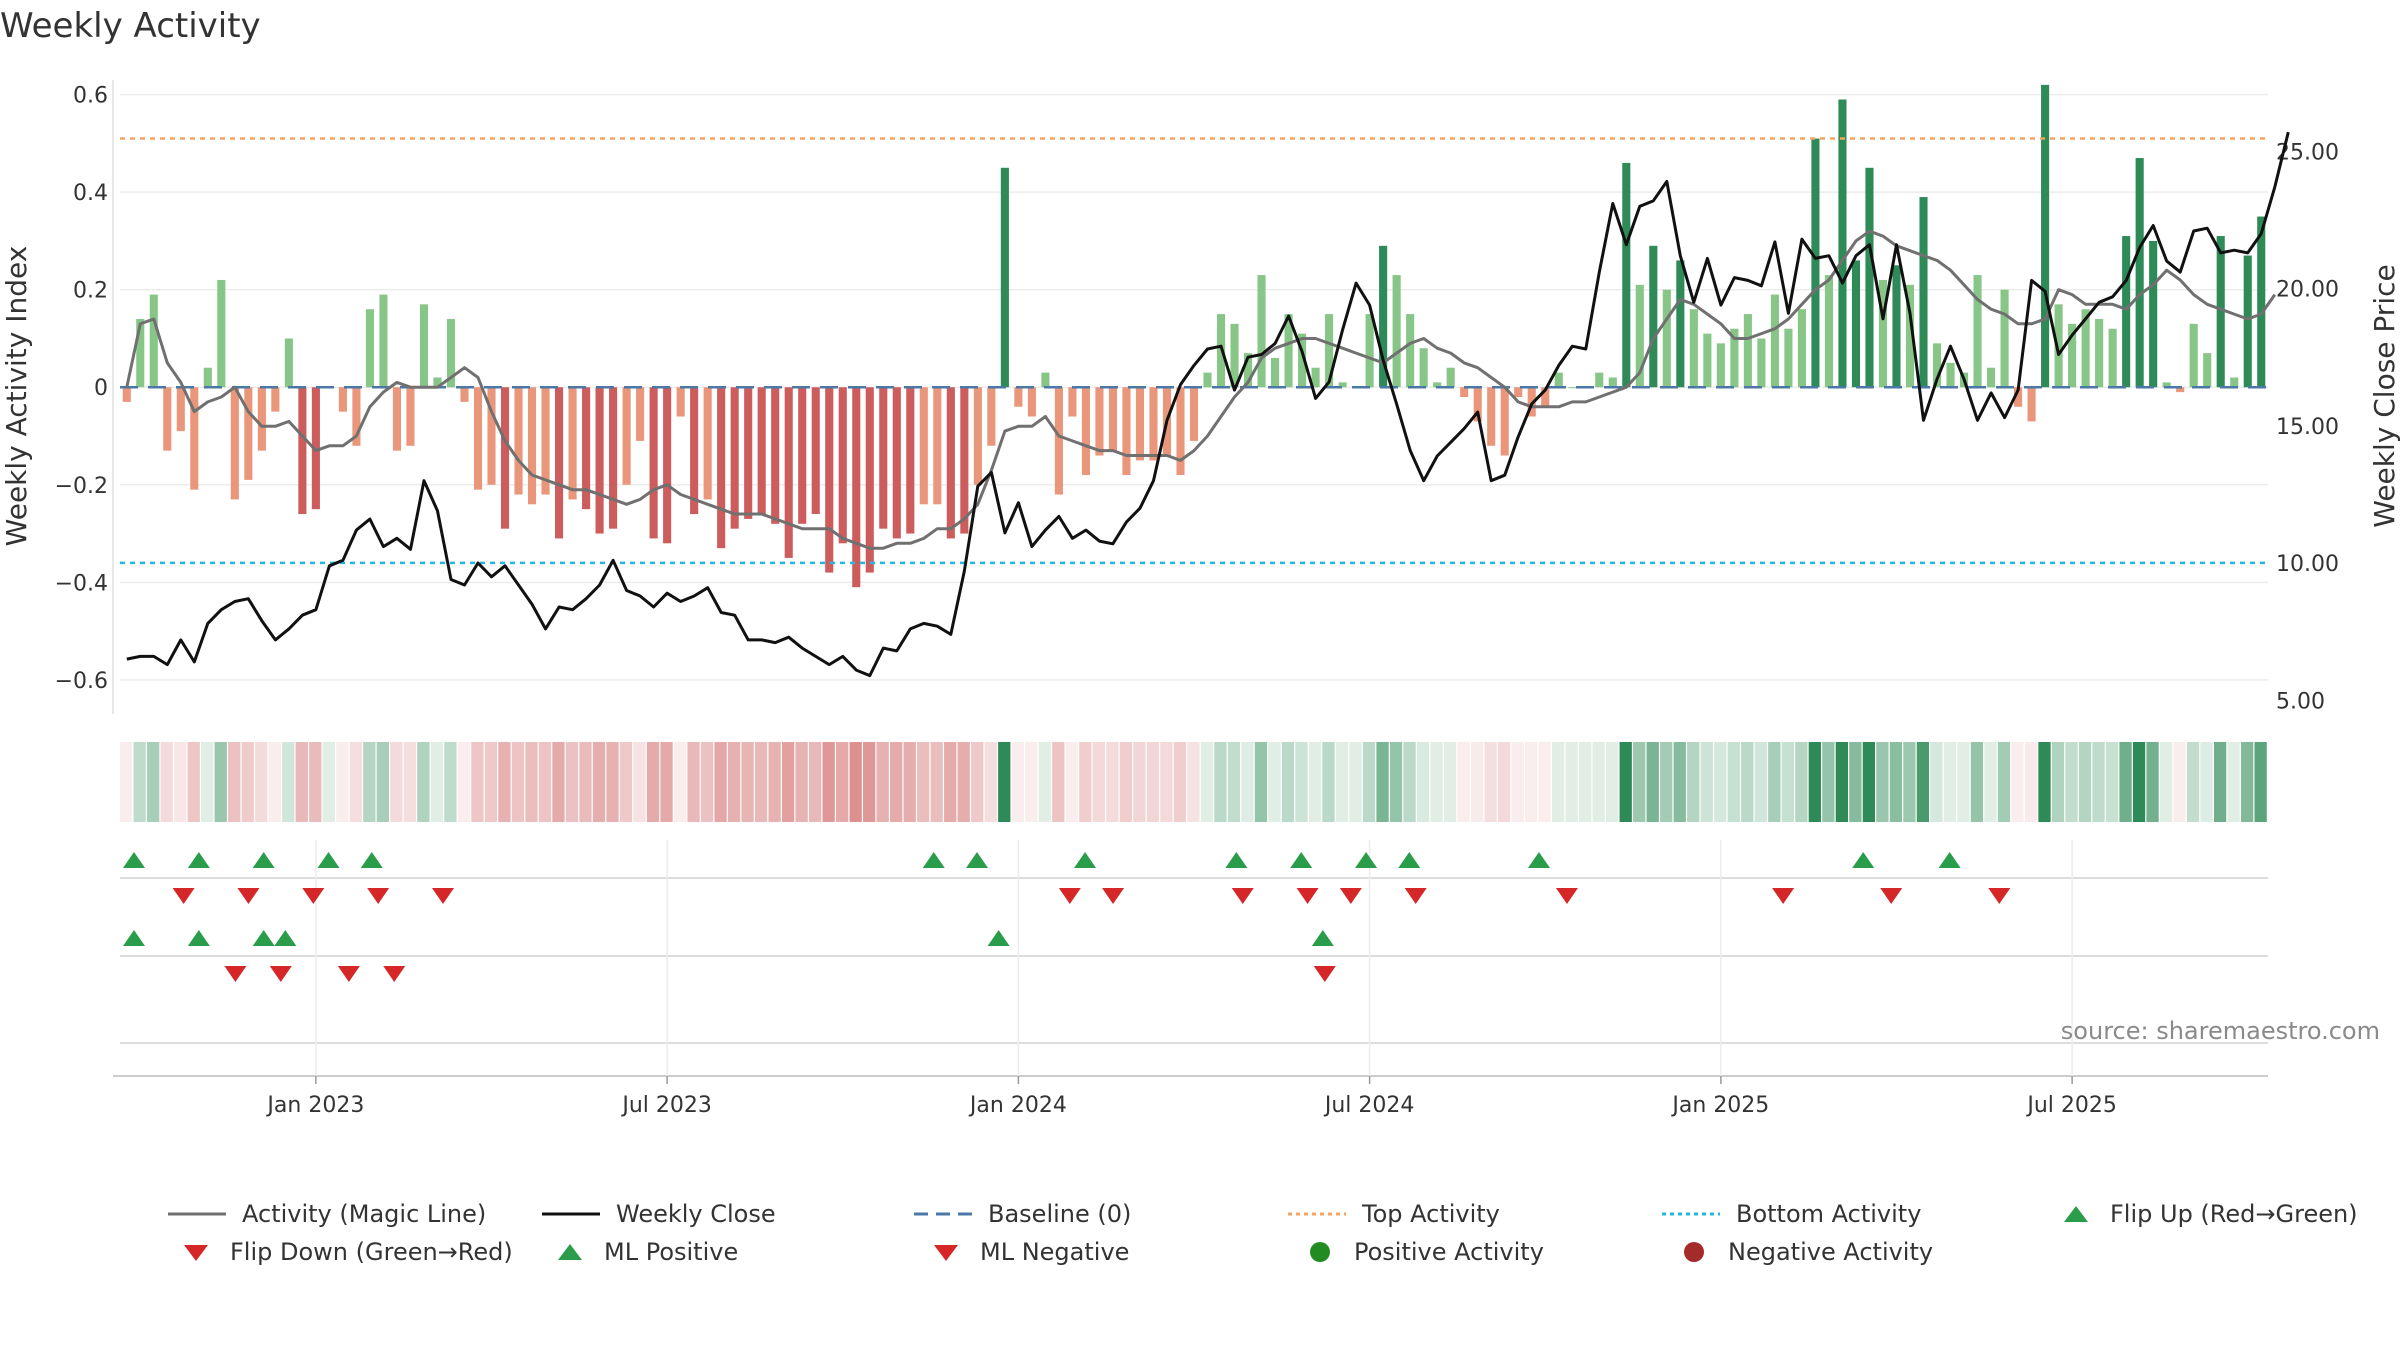 Image resolution: width=2400 pixels, height=1350 pixels. Describe the element at coordinates (658, 1214) in the screenshot. I see `legend-item-close: Weekly Close` at that location.